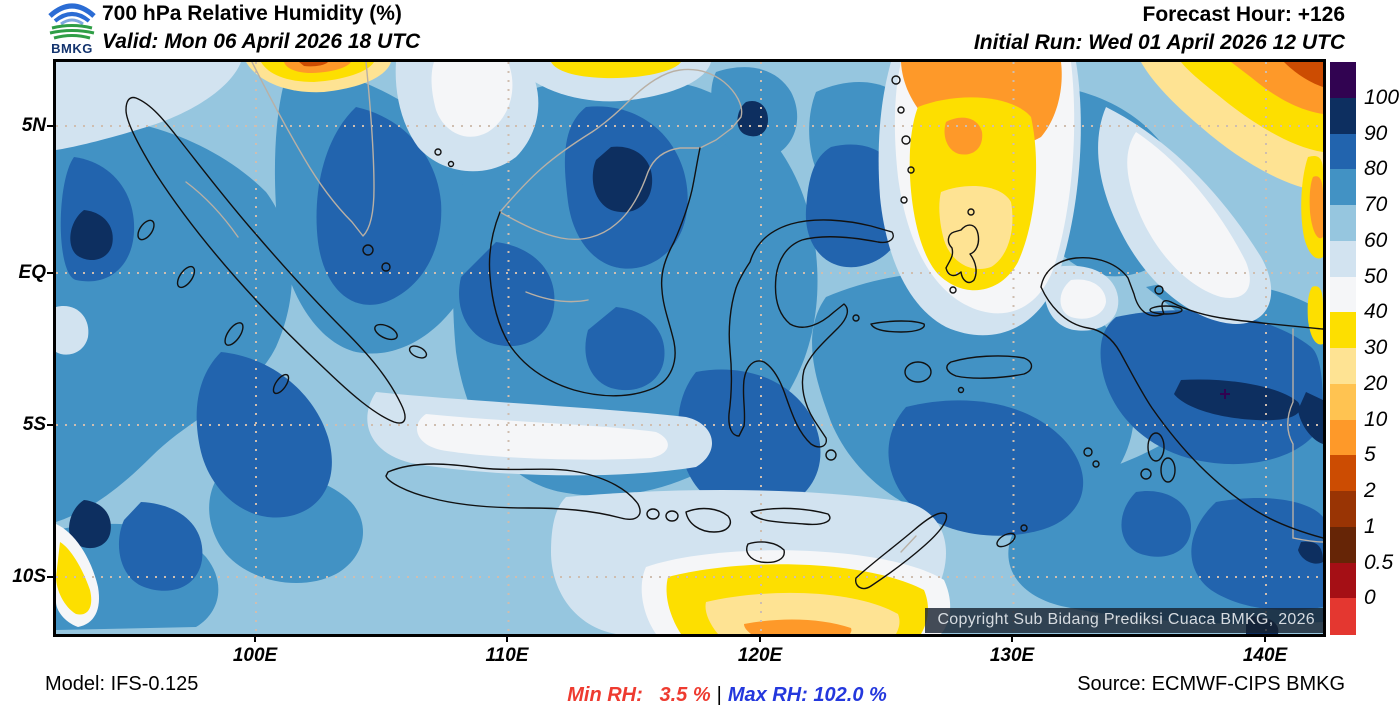 Image resolution: width=1400 pixels, height=709 pixels. Describe the element at coordinates (1244, 14) in the screenshot. I see `forecast-hour: Forecast Hour: +126` at that location.